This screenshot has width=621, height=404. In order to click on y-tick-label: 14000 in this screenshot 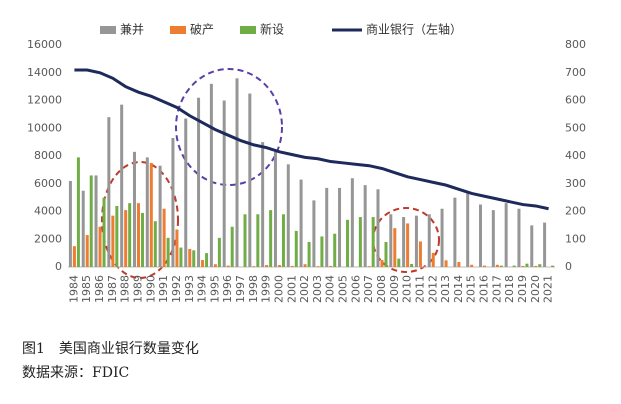, I will do `click(44, 72)`.